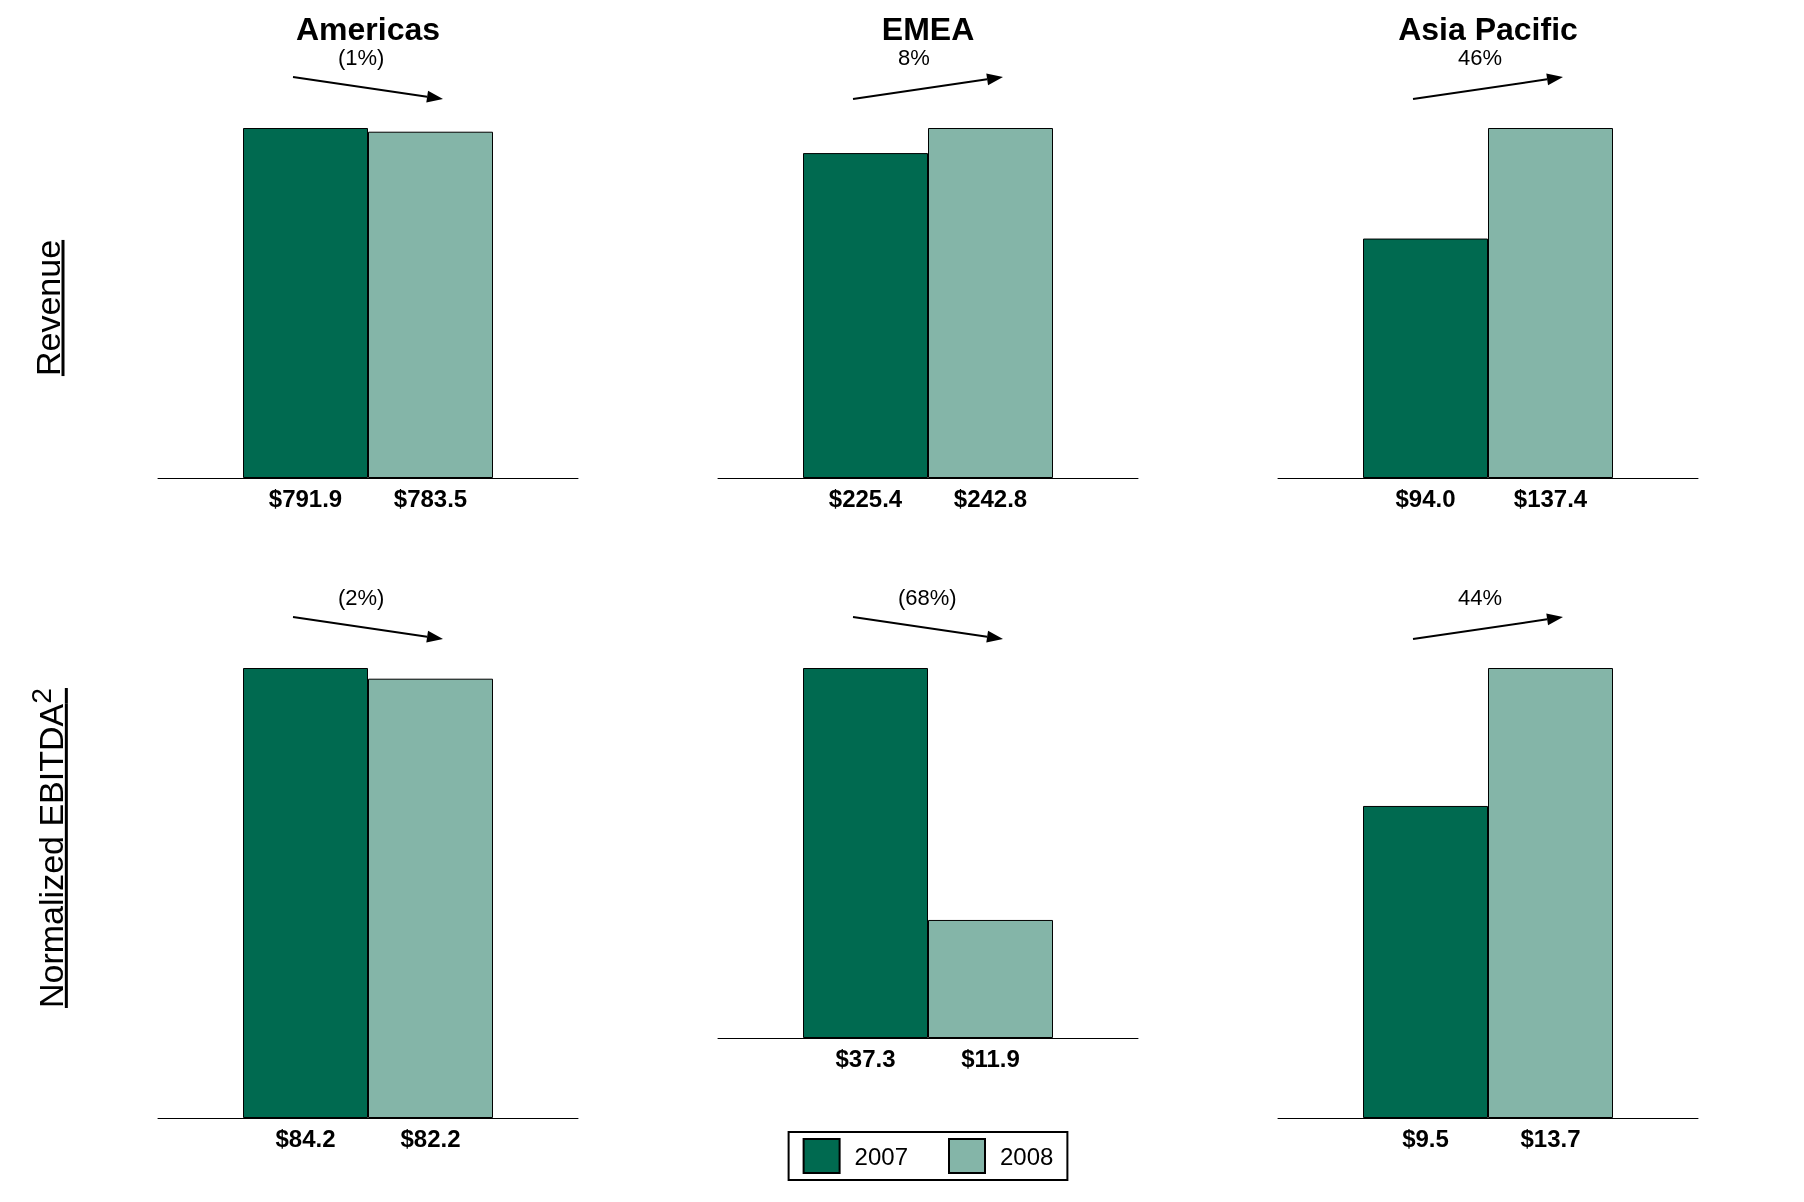 This screenshot has width=1804, height=1202. What do you see at coordinates (990, 1058) in the screenshot?
I see `data-label: $11.9` at bounding box center [990, 1058].